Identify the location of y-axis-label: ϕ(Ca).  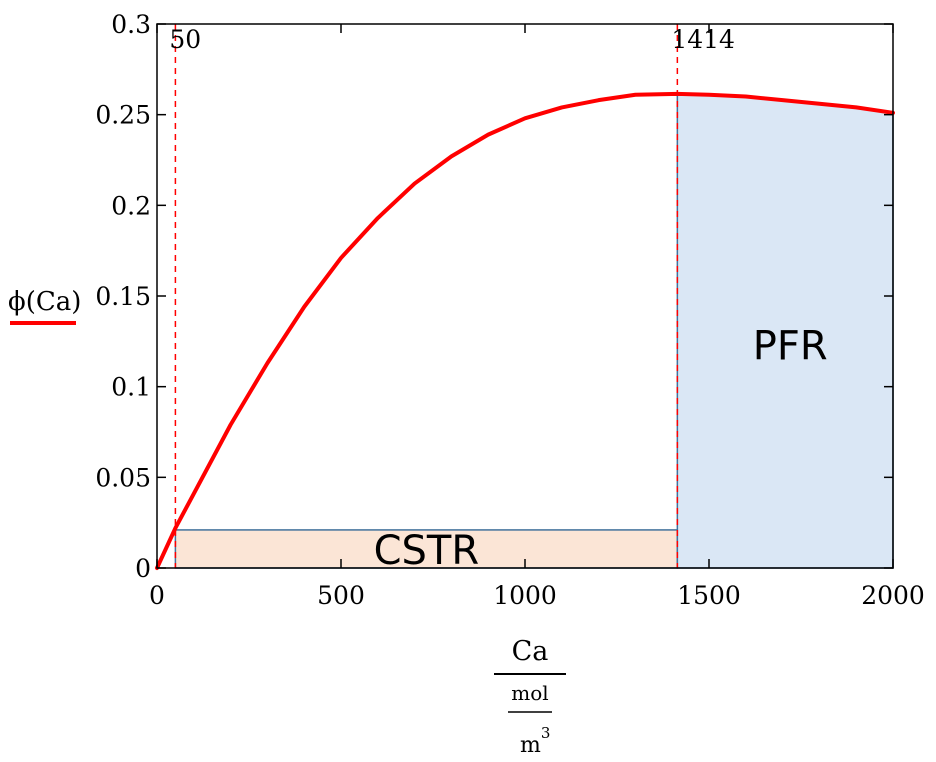
(44, 302).